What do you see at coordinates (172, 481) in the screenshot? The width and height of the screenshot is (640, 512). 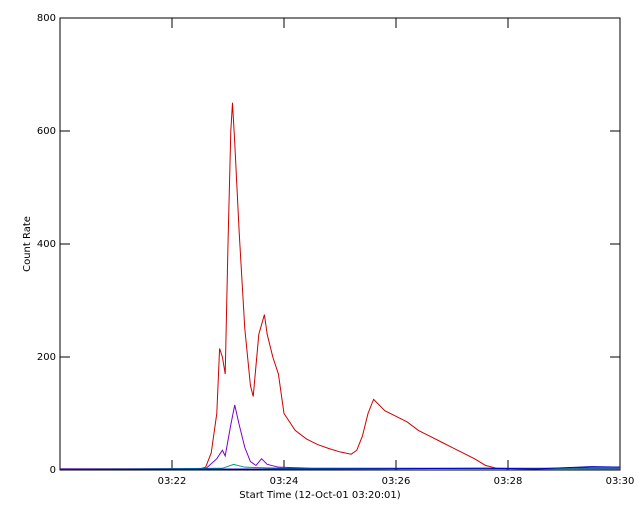 I see `x-tick-label: 03:22` at bounding box center [172, 481].